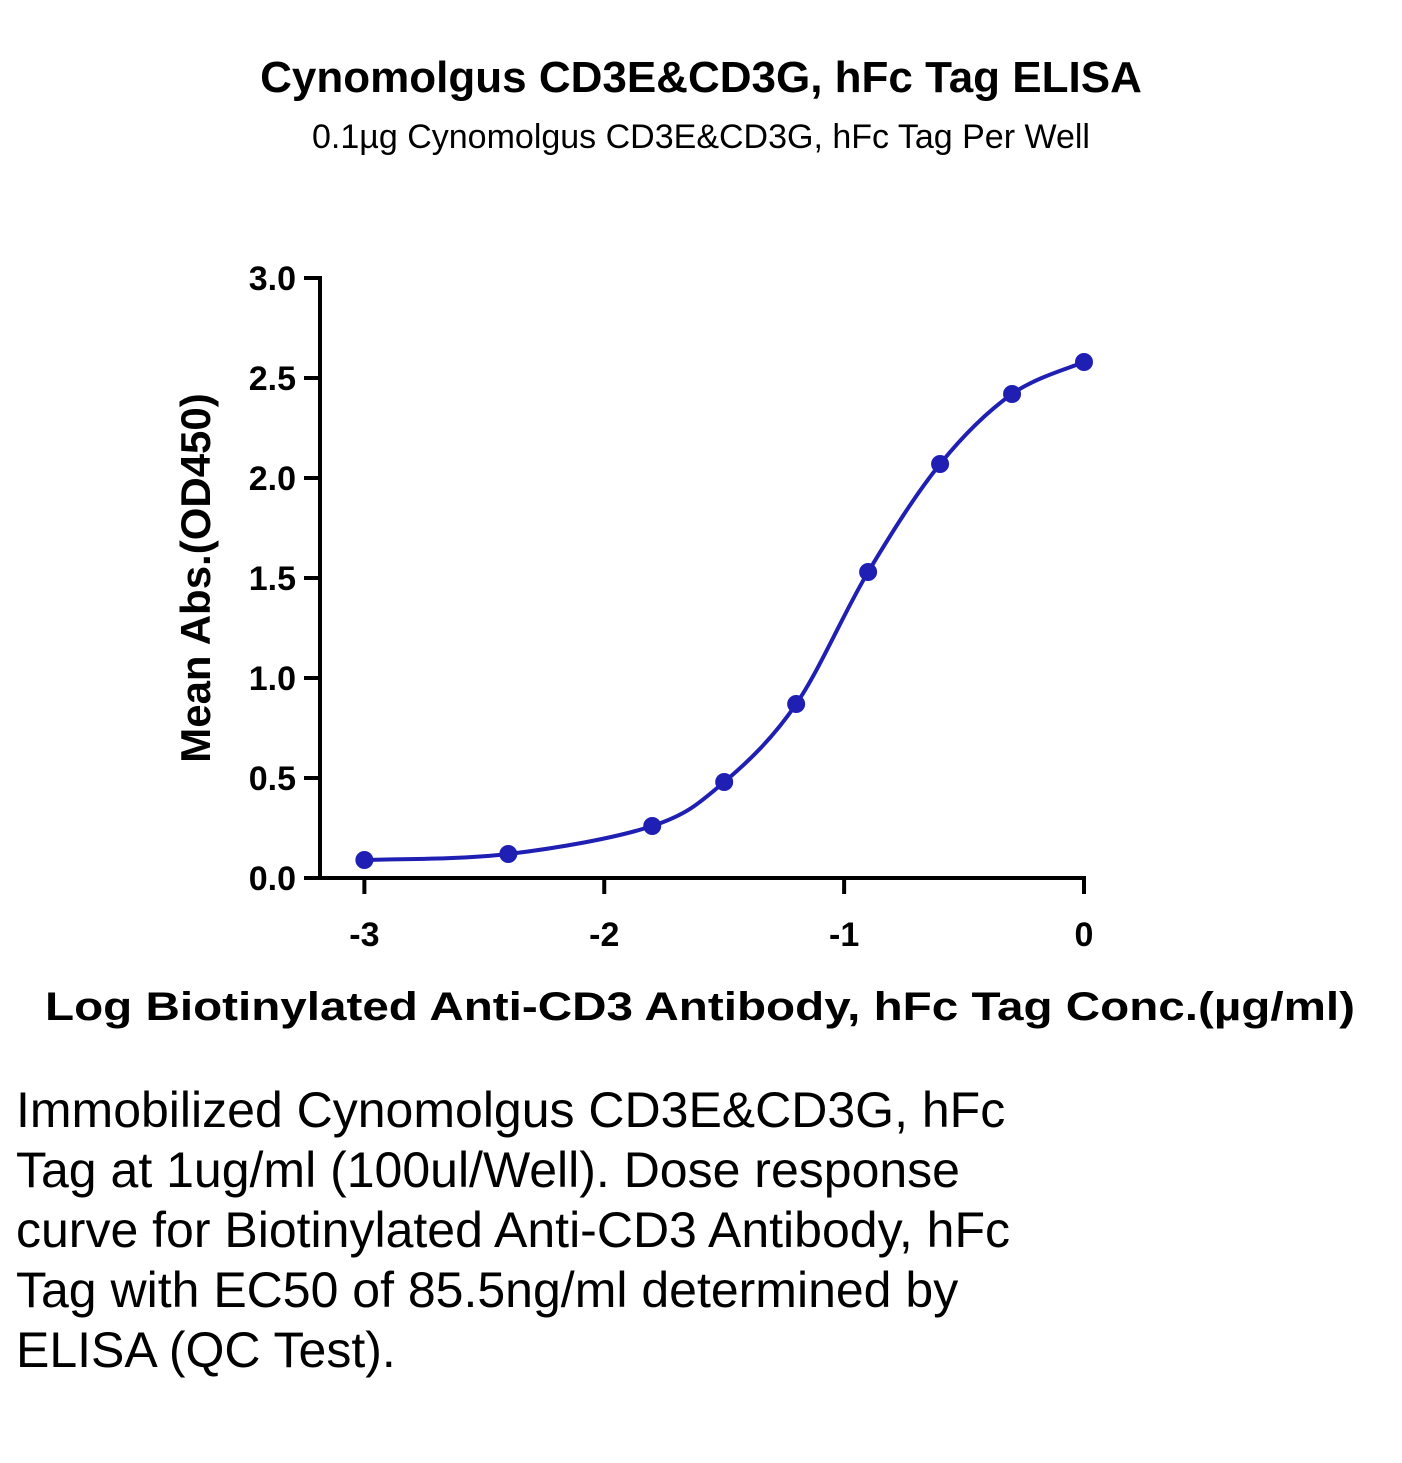 Image resolution: width=1402 pixels, height=1463 pixels. What do you see at coordinates (1084, 935) in the screenshot?
I see `x-tick-label: 0` at bounding box center [1084, 935].